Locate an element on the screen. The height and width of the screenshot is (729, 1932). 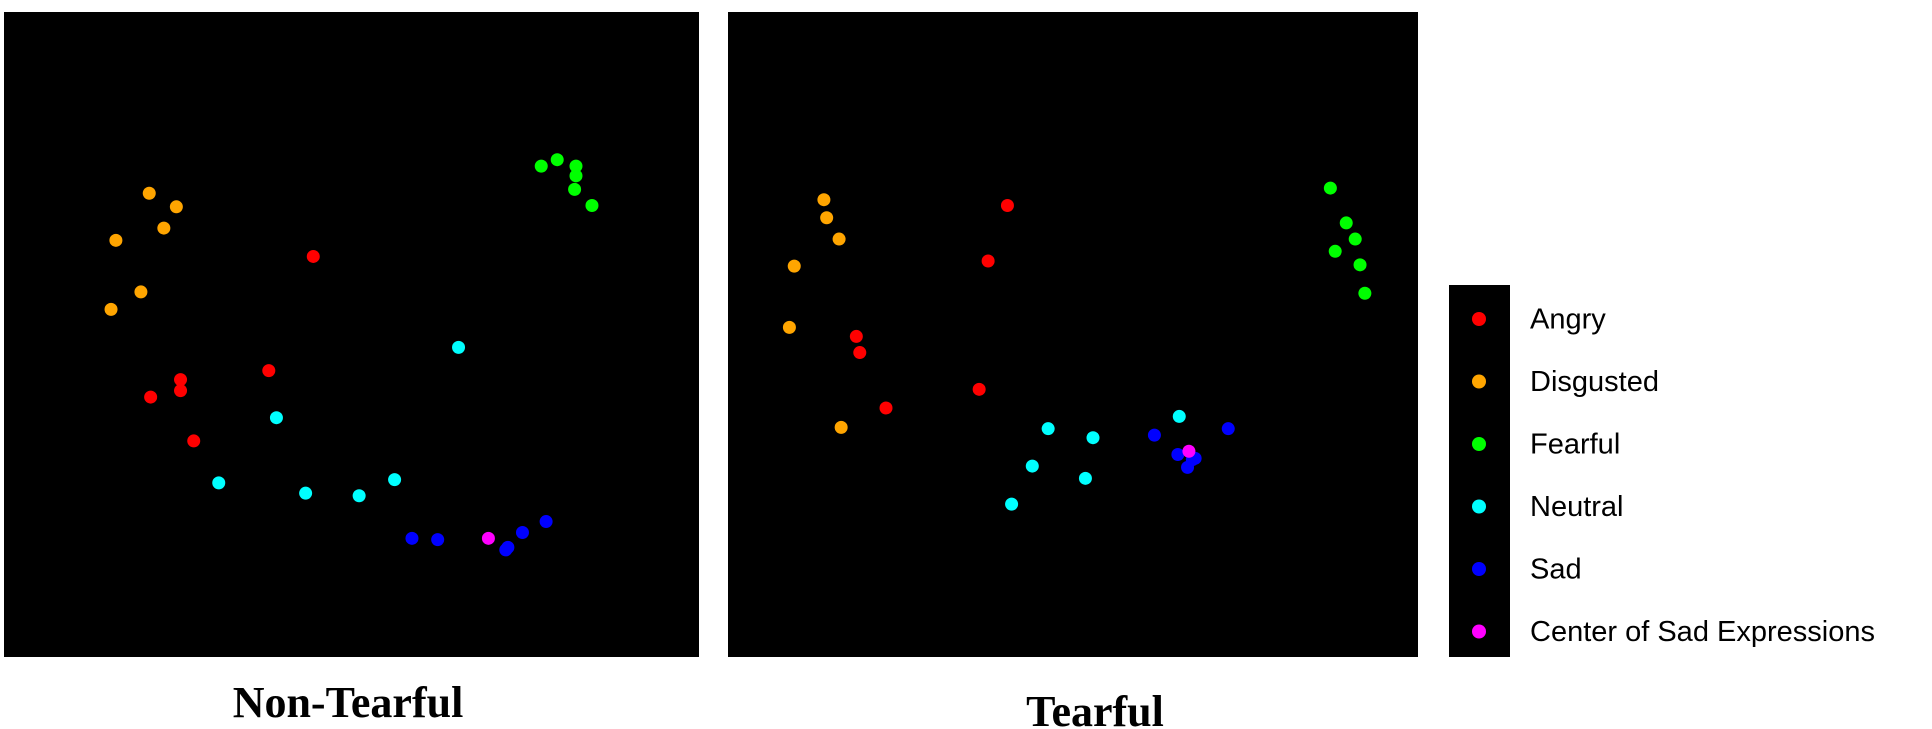
chart-title: Tearful is located at coordinates (1095, 708).